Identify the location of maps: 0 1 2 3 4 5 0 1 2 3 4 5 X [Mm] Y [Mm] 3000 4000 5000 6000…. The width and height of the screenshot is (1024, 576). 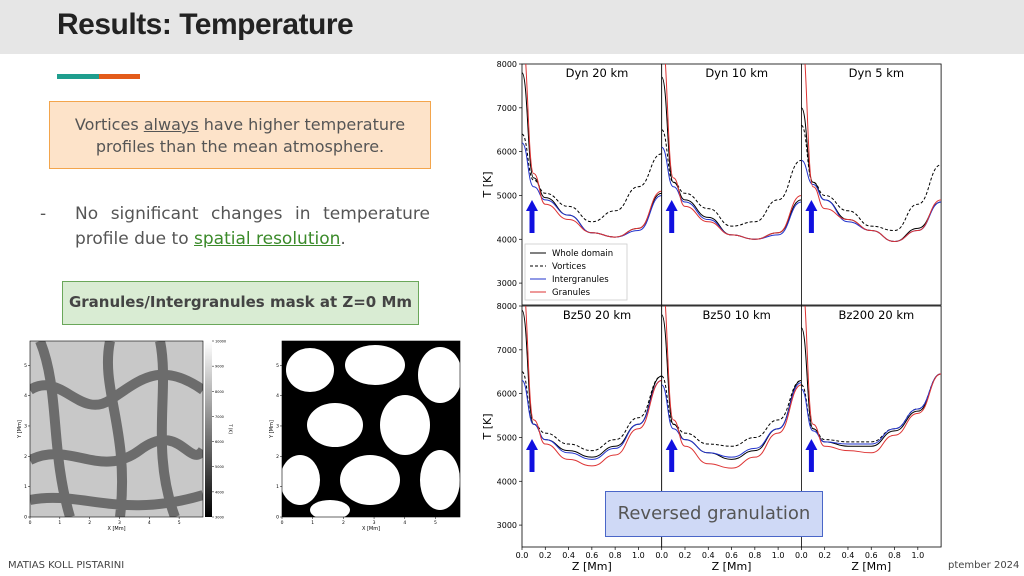
(239, 436).